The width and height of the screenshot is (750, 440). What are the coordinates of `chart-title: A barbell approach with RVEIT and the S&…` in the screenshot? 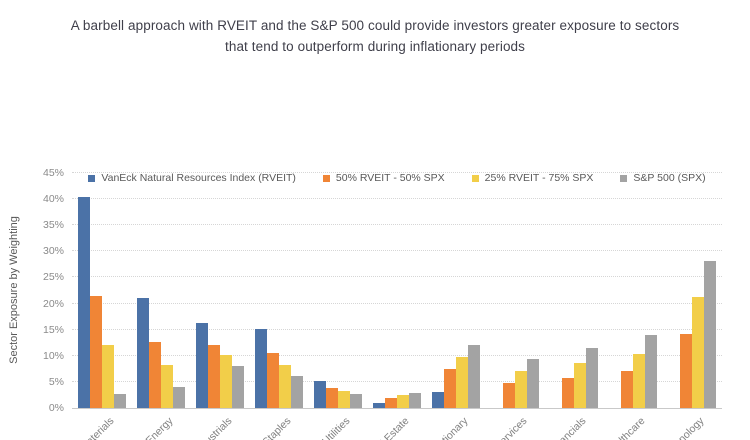 It's located at (375, 36).